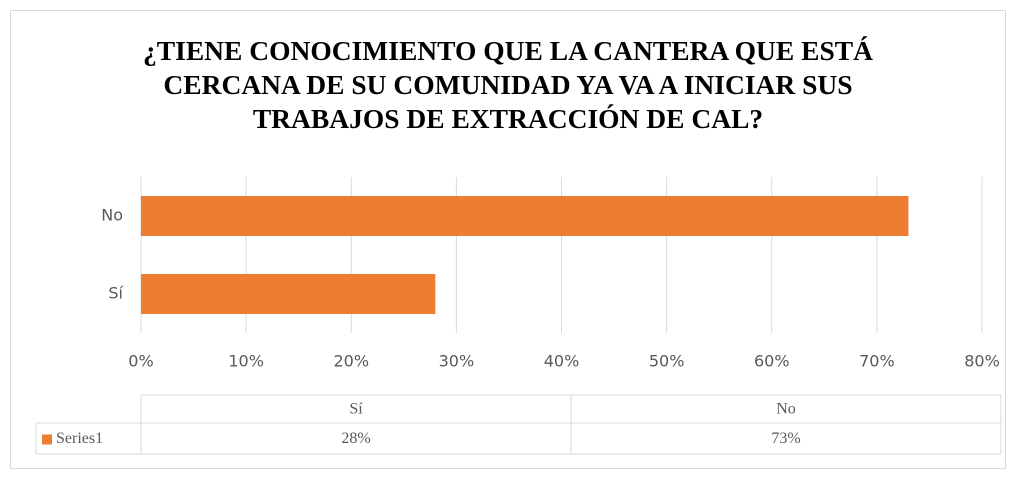 The height and width of the screenshot is (479, 1016). I want to click on table-header: Sí, so click(356, 409).